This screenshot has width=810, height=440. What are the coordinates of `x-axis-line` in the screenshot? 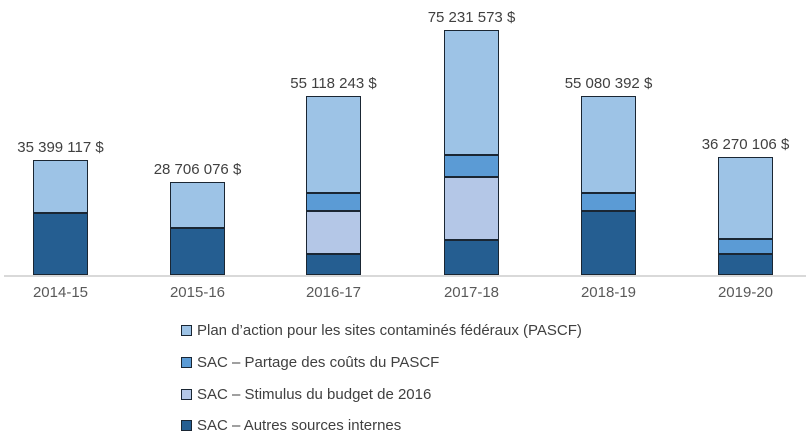 It's located at (405, 276).